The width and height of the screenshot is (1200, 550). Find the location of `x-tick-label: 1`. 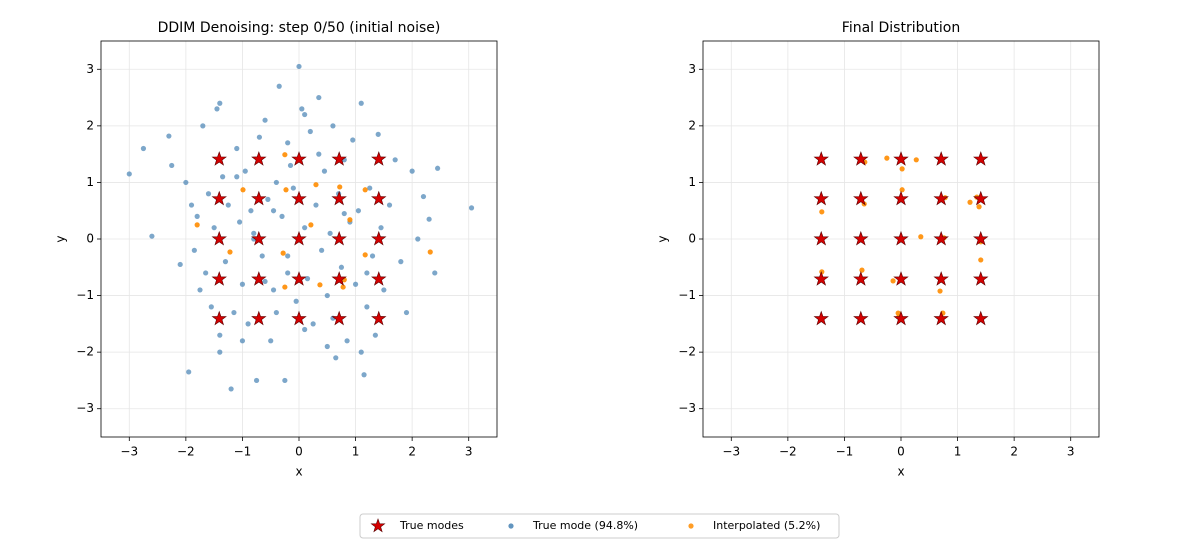

x-tick-label: 1 is located at coordinates (958, 452).